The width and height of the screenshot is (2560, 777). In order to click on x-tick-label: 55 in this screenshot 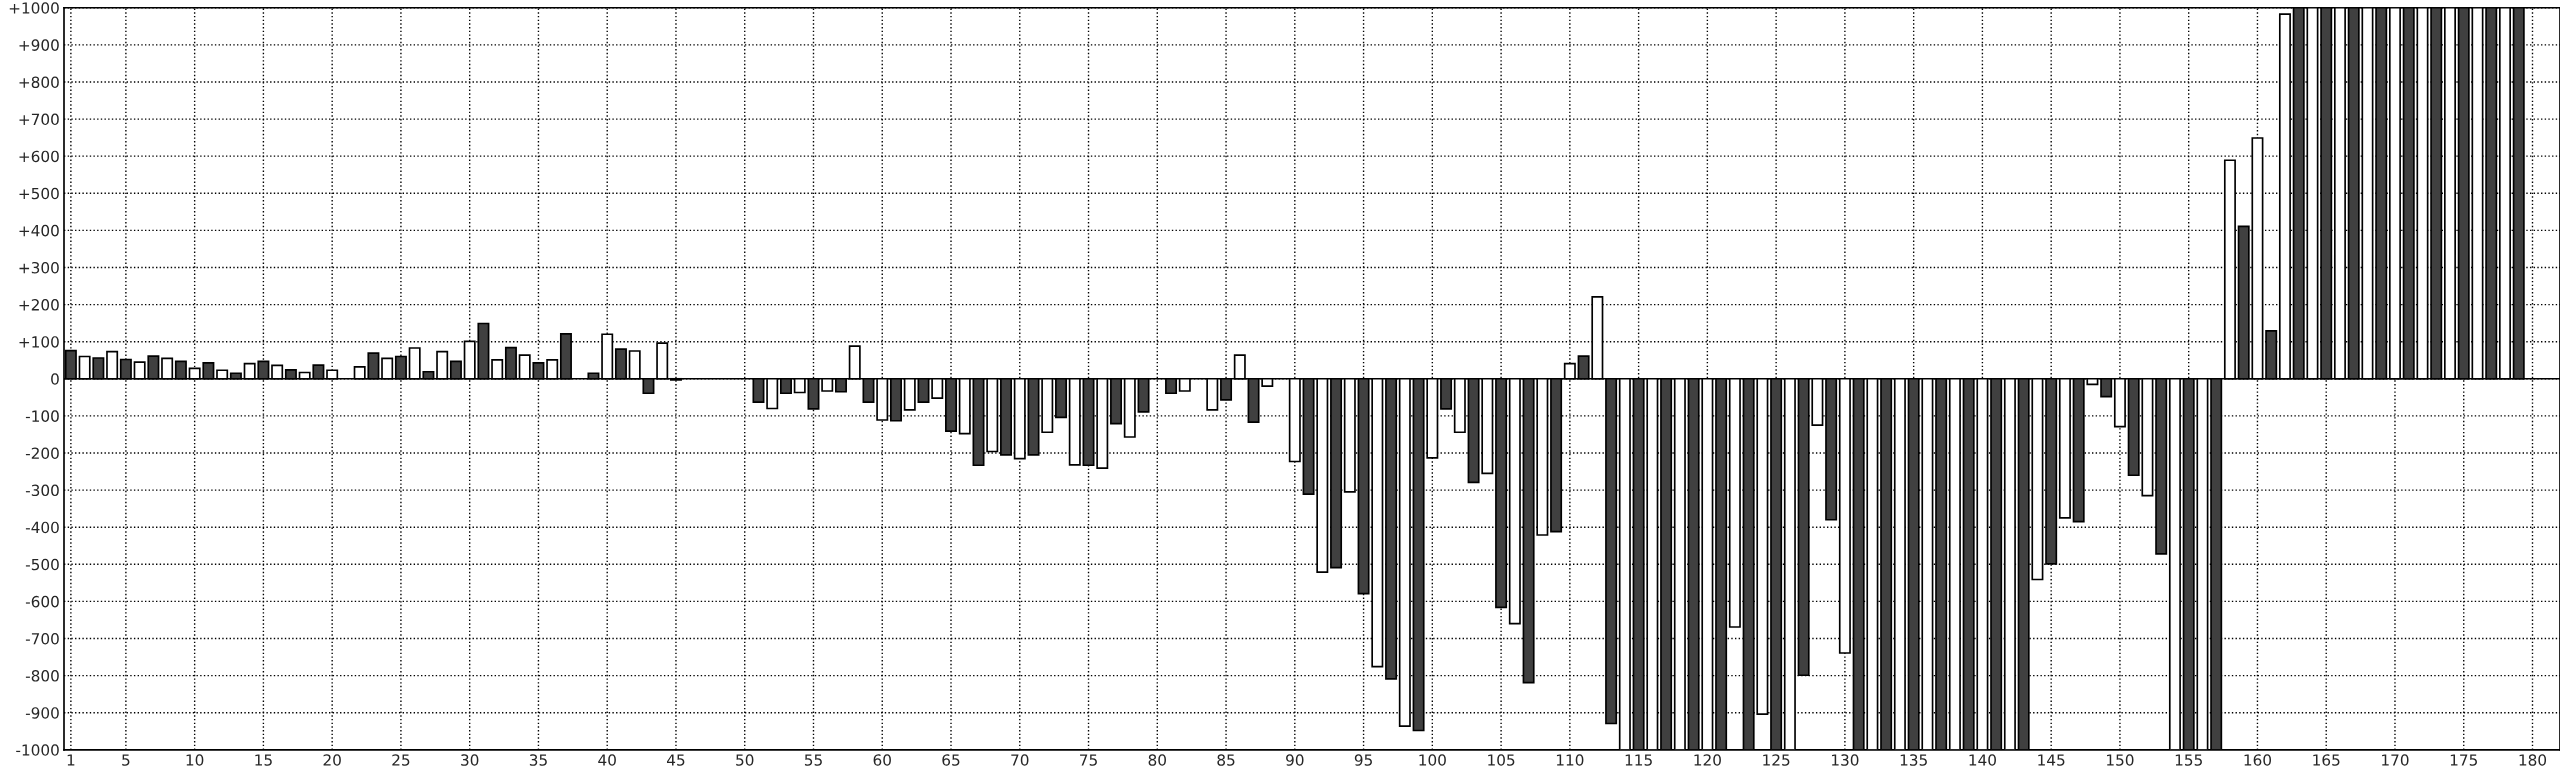, I will do `click(813, 760)`.